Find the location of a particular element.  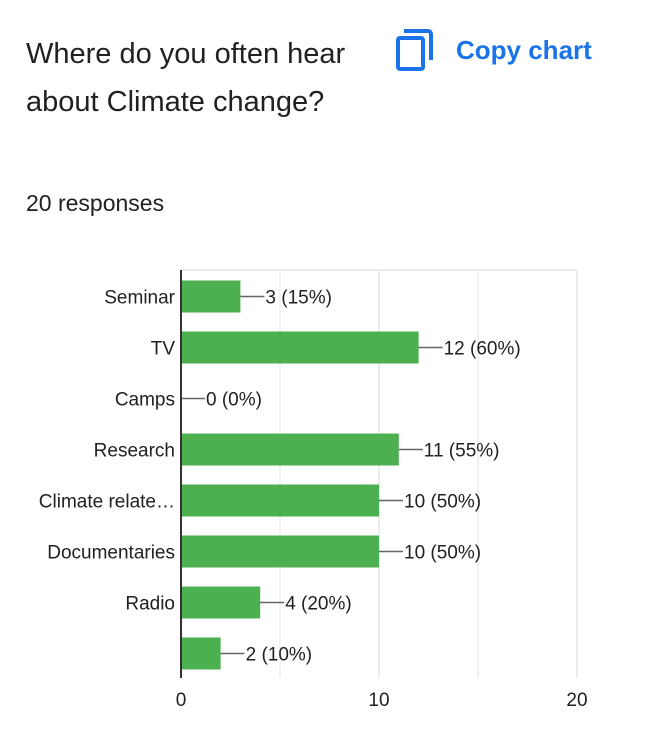

category-label: Documentaries is located at coordinates (111, 553).